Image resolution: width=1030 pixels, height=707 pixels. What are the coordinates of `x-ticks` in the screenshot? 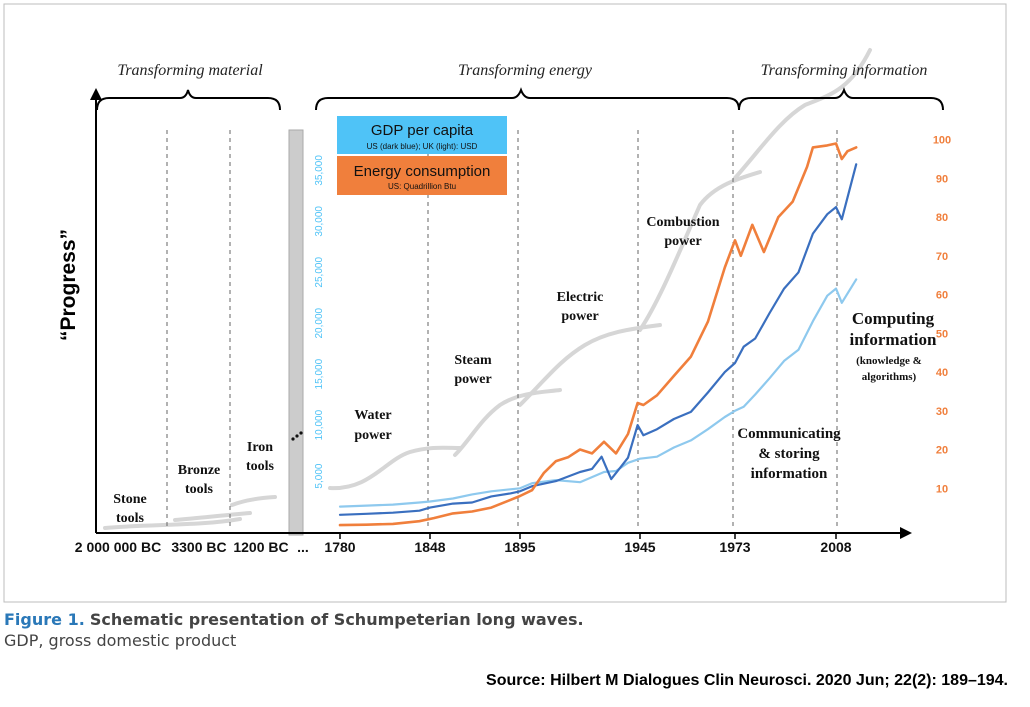 It's located at (588, 536).